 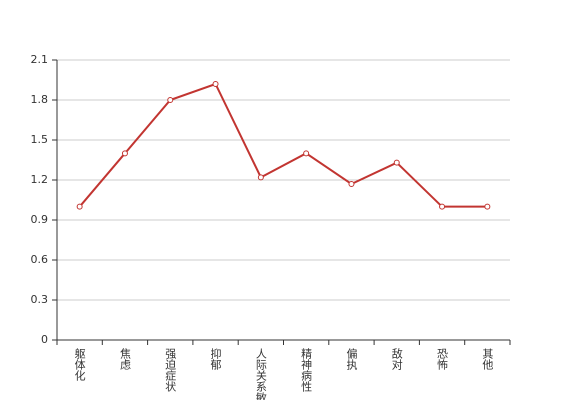 What do you see at coordinates (396, 358) in the screenshot?
I see `x-tick-label: 敌对` at bounding box center [396, 358].